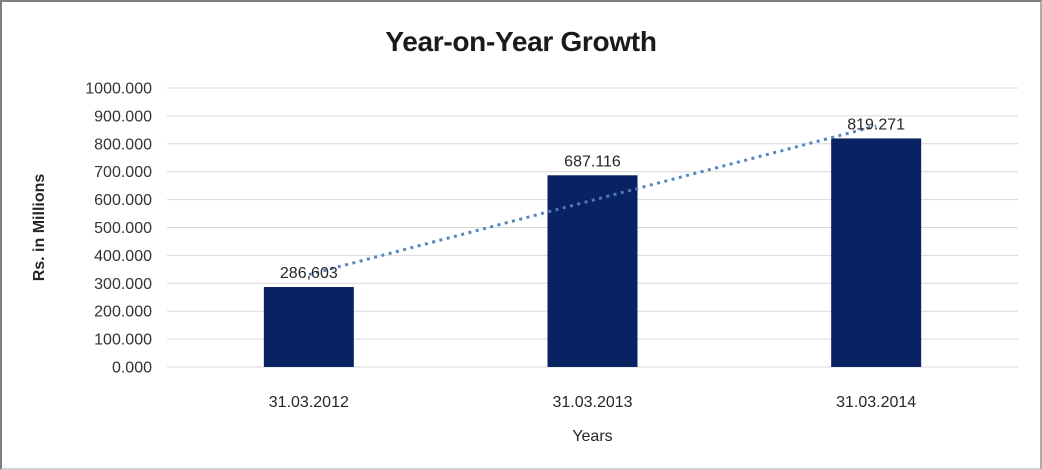 The height and width of the screenshot is (470, 1042). I want to click on y-tick-label: 0.000, so click(132, 368).